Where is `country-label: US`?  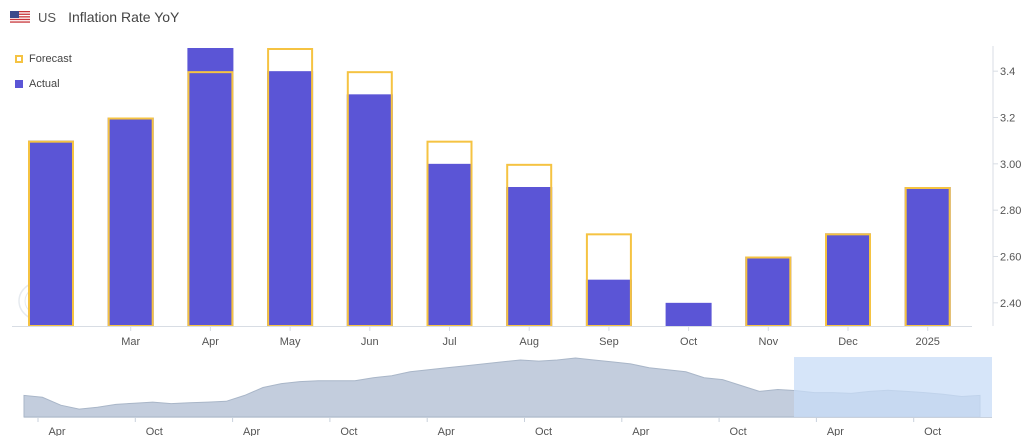 country-label: US is located at coordinates (47, 17).